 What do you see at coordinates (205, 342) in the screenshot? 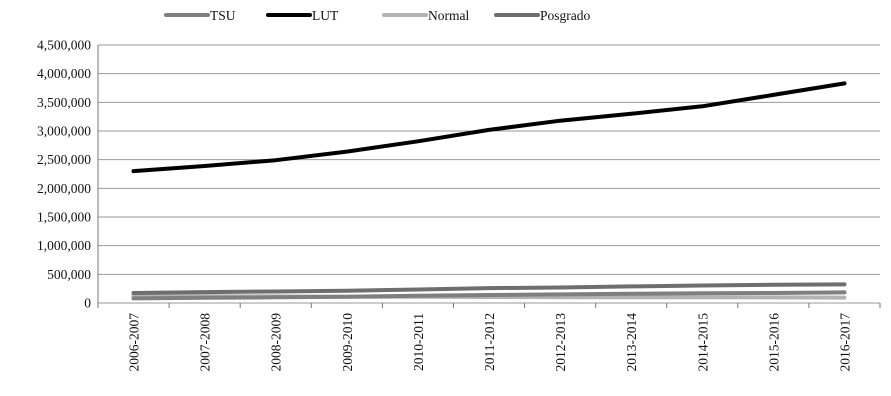
I see `x-tick-label: 2007-2008` at bounding box center [205, 342].